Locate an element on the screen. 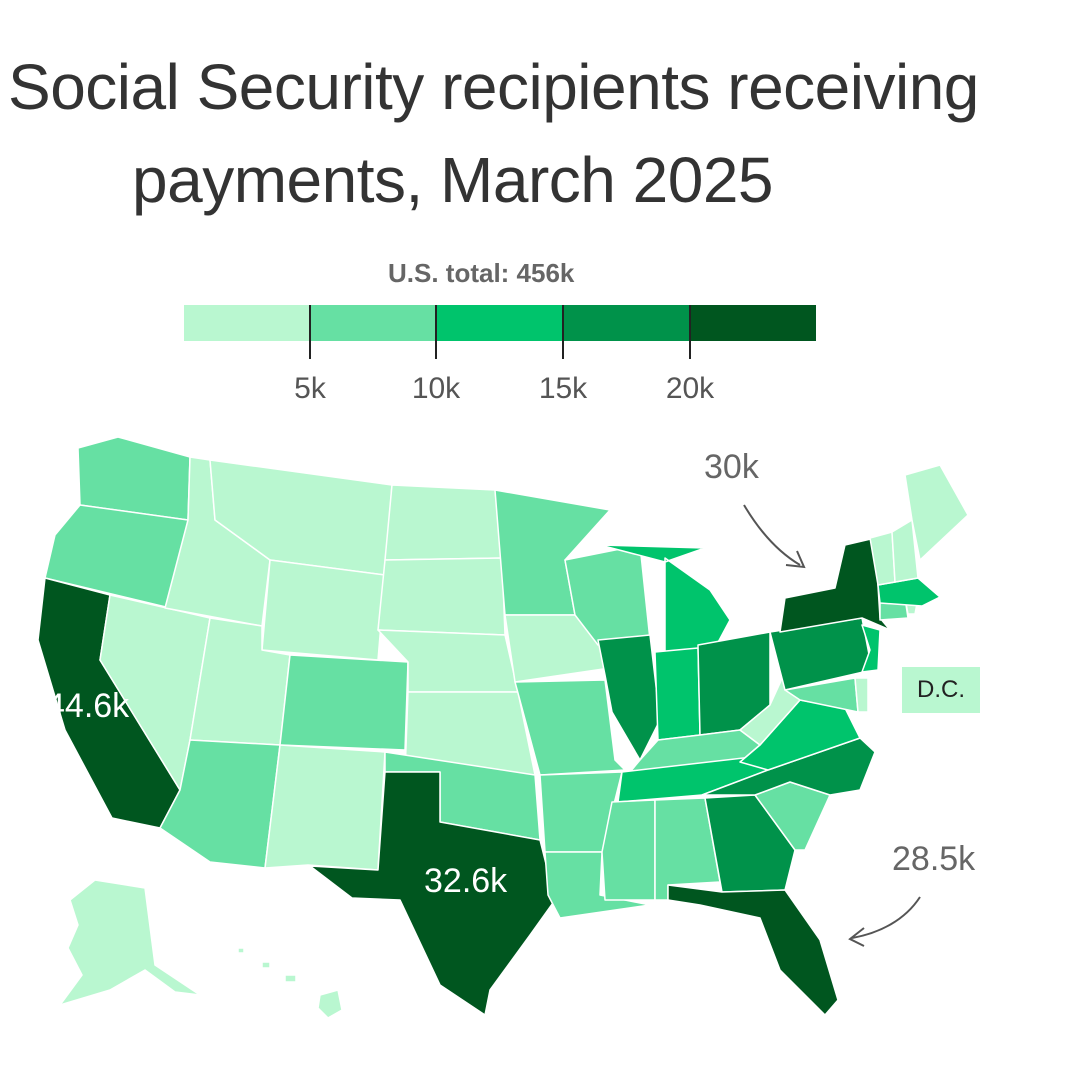 The image size is (1080, 1080). state-alaska is located at coordinates (130, 942).